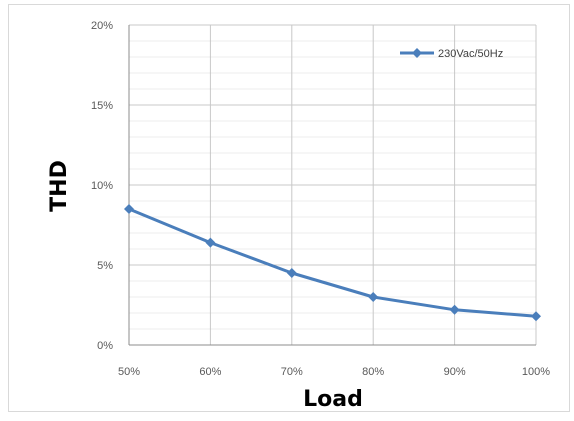 The height and width of the screenshot is (421, 574). I want to click on x-tick-label: 80%, so click(373, 372).